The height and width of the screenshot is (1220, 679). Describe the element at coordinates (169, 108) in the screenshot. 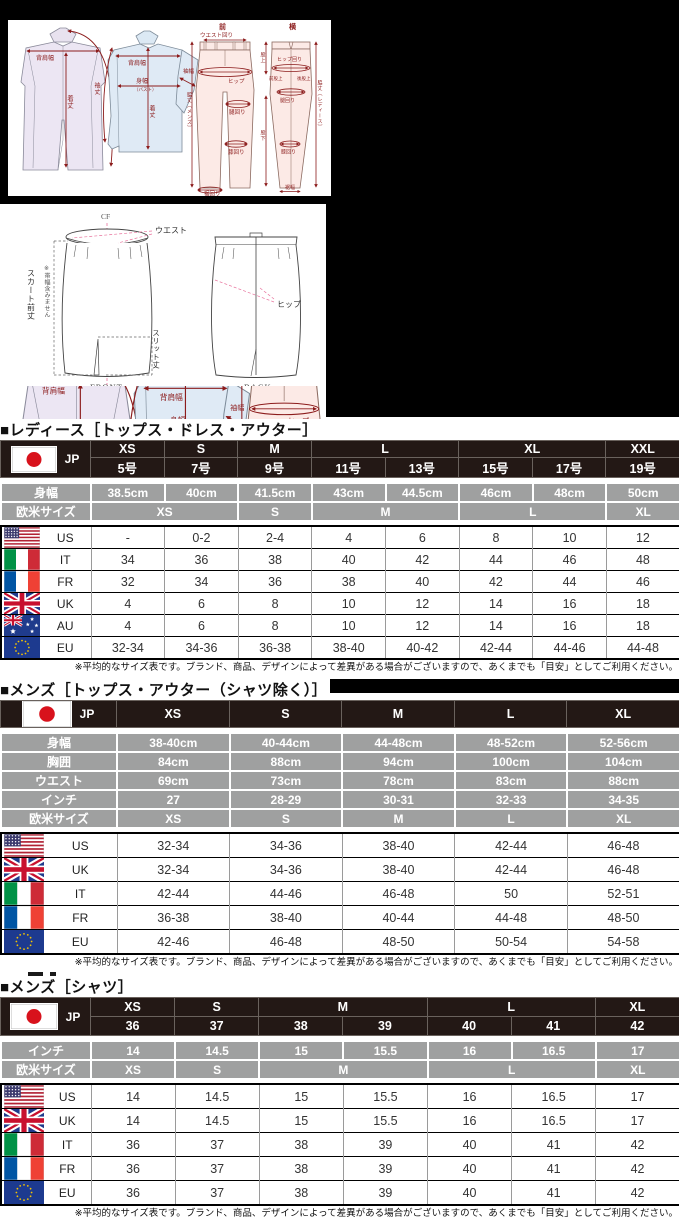

I see `garment-measure-diagram: 背肩幅 着丈 裄丈 背肩幅 身幅 （バスト）` at that location.